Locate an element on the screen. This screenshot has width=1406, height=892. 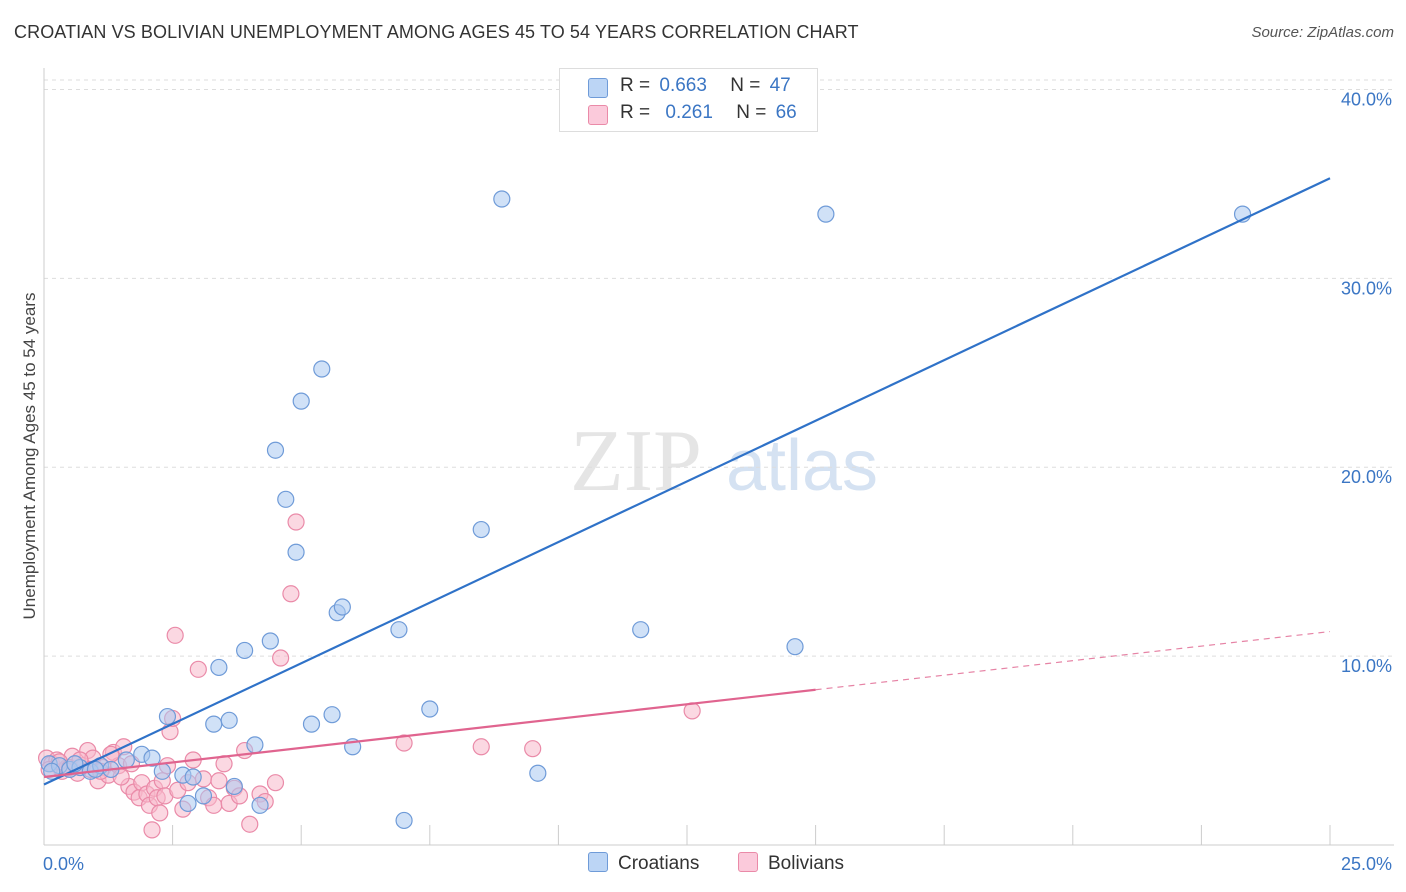
x-tick-label-min: 0.0% is located at coordinates (63, 864).